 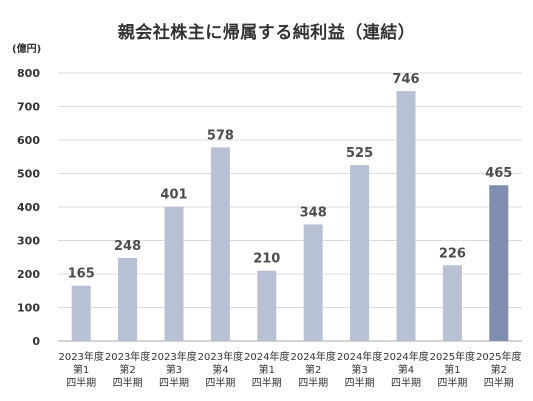 What do you see at coordinates (28, 73) in the screenshot?
I see `y-tick-label: 800` at bounding box center [28, 73].